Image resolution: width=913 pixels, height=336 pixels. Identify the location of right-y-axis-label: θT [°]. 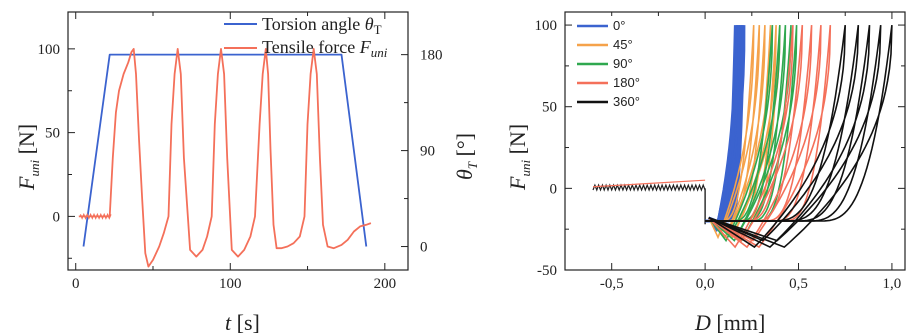
(466, 156).